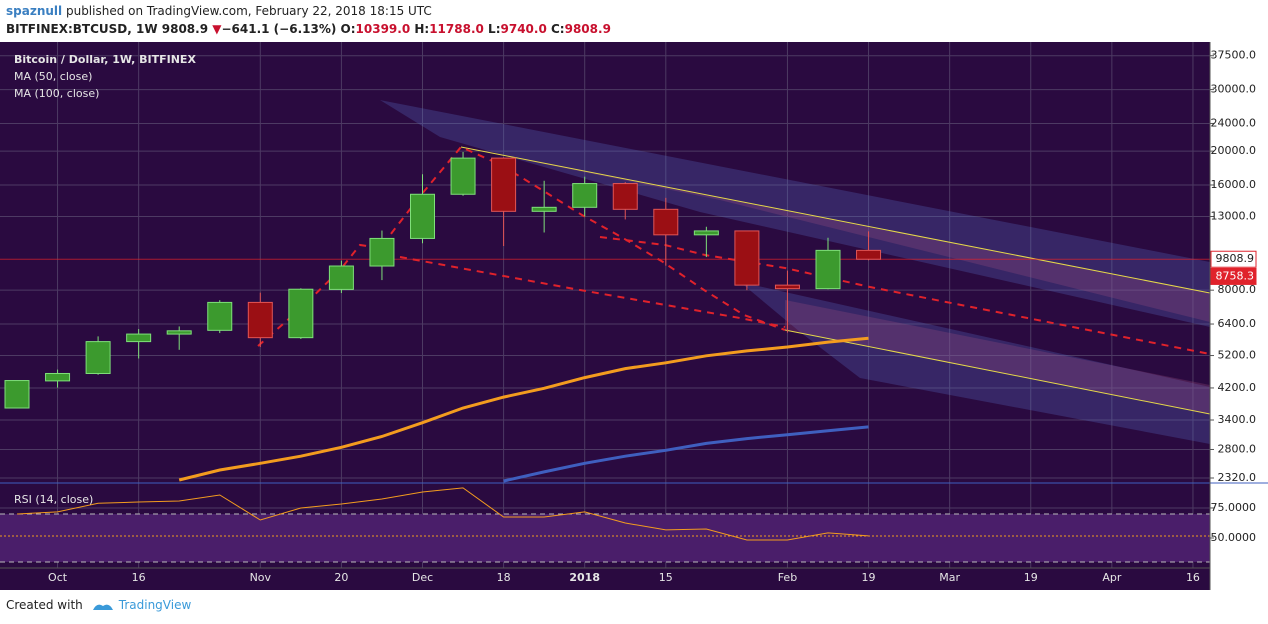 The height and width of the screenshot is (624, 1268). I want to click on arrow: ▼, so click(217, 29).